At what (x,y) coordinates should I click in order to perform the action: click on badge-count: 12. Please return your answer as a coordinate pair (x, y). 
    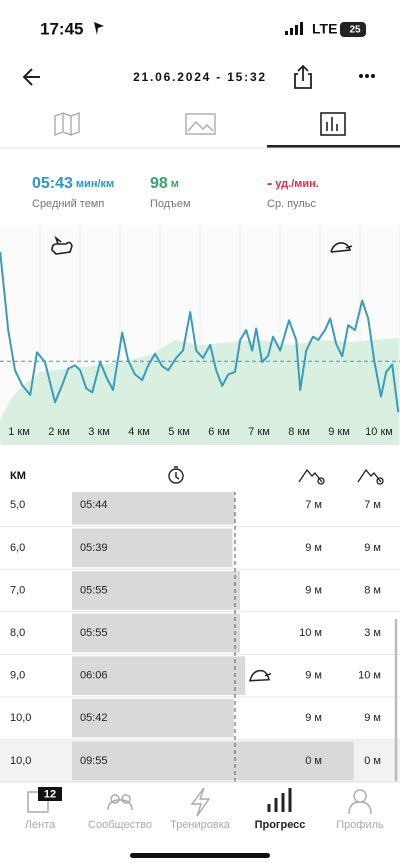
    Looking at the image, I should click on (50, 794).